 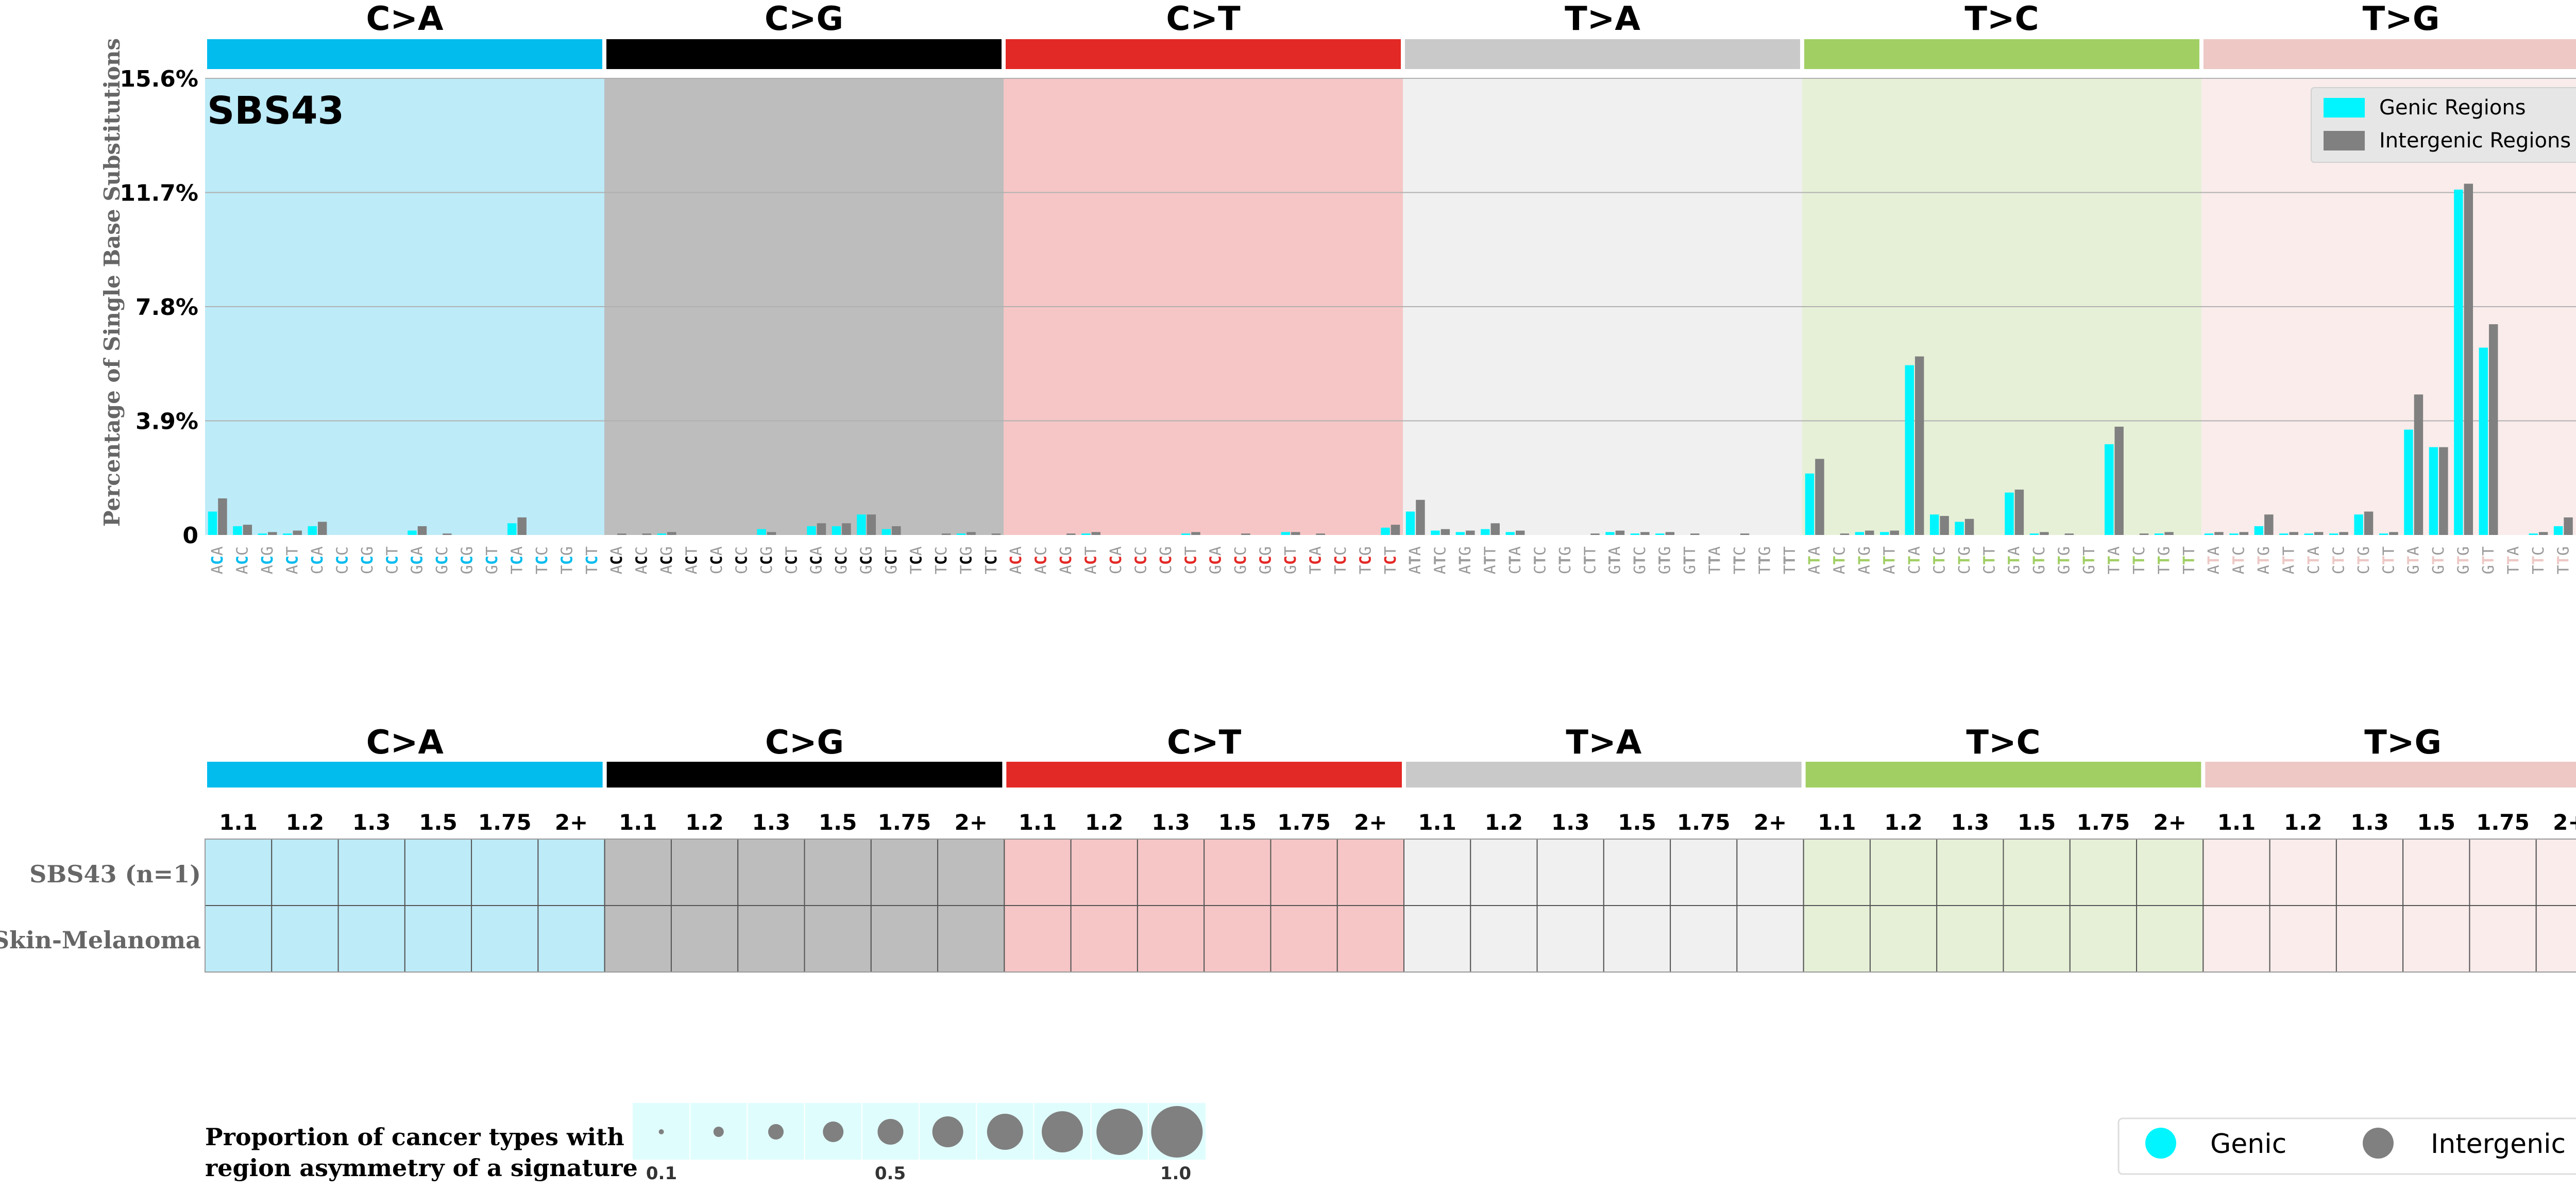 I want to click on row-label-signature: SBS43 (n=1), so click(x=115, y=874).